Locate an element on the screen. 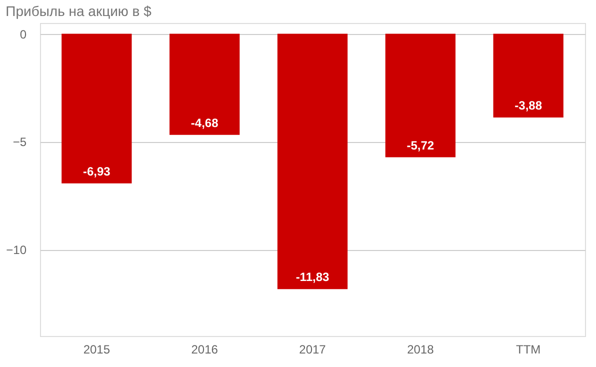  data-label: -6,93 is located at coordinates (96, 171).